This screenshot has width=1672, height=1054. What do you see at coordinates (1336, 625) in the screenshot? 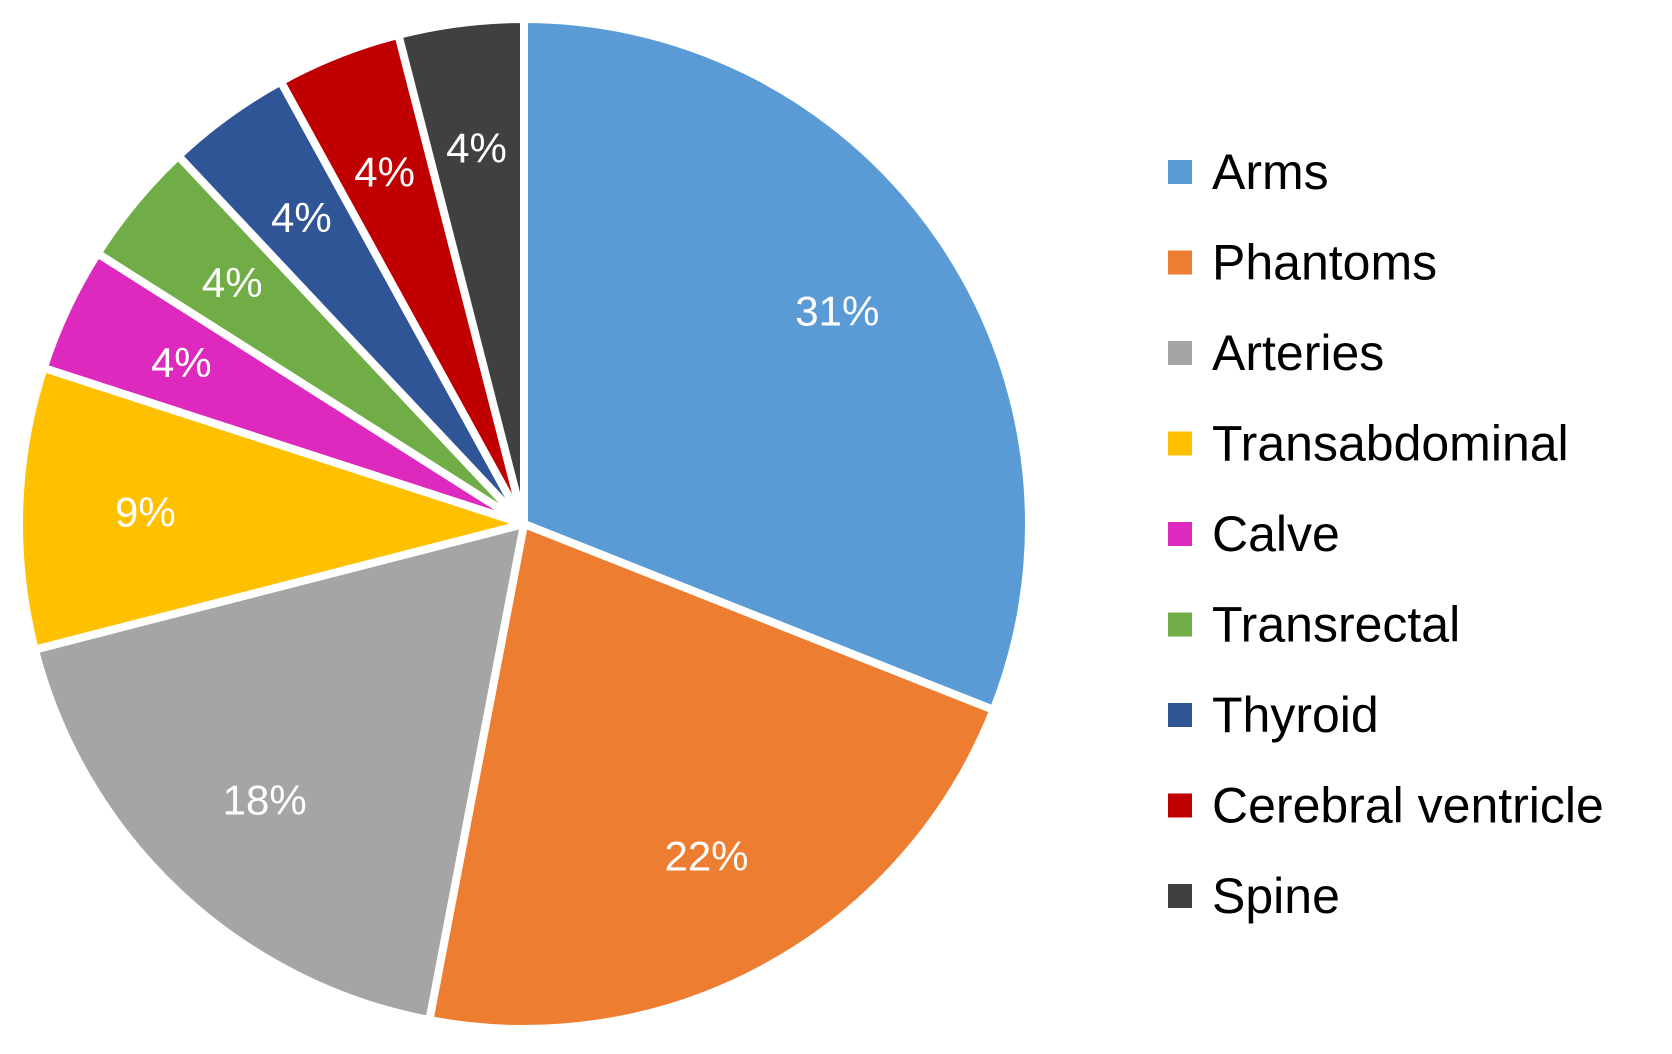
I see `legend-label-transrectal: Transrectal` at bounding box center [1336, 625].